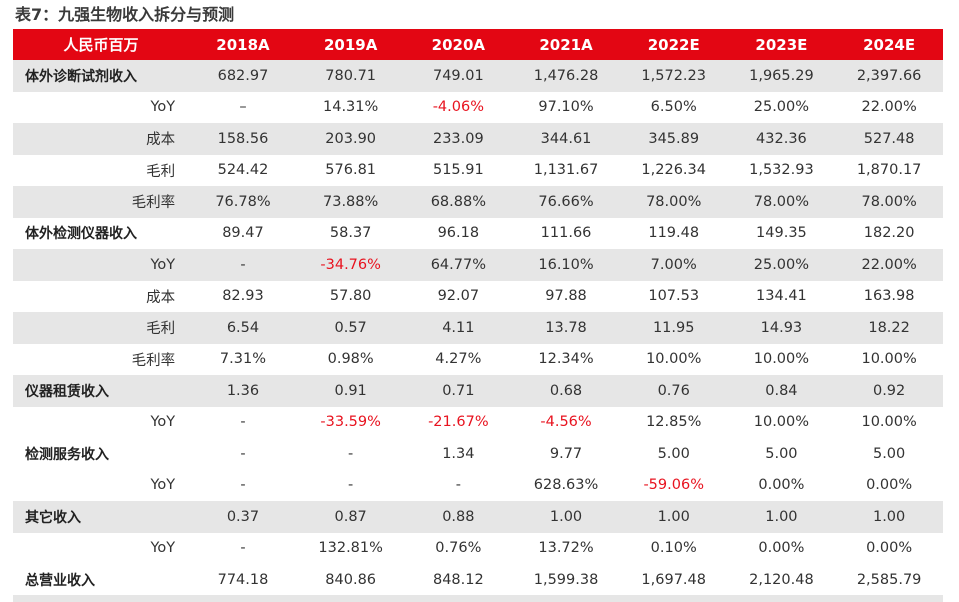  Describe the element at coordinates (351, 139) in the screenshot. I see `table-cell: 203.90` at that location.